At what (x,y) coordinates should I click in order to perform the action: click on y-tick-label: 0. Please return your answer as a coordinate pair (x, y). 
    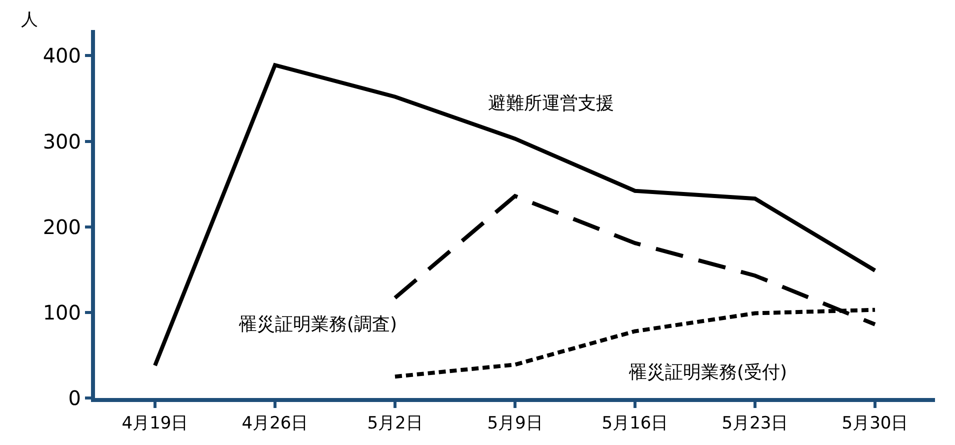
    Looking at the image, I should click on (74, 398).